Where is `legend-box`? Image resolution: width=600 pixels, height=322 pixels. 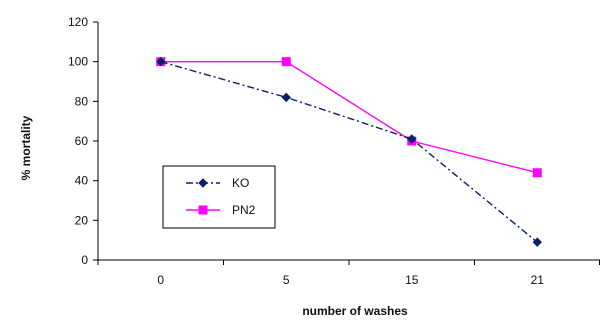 legend-box is located at coordinates (219, 197).